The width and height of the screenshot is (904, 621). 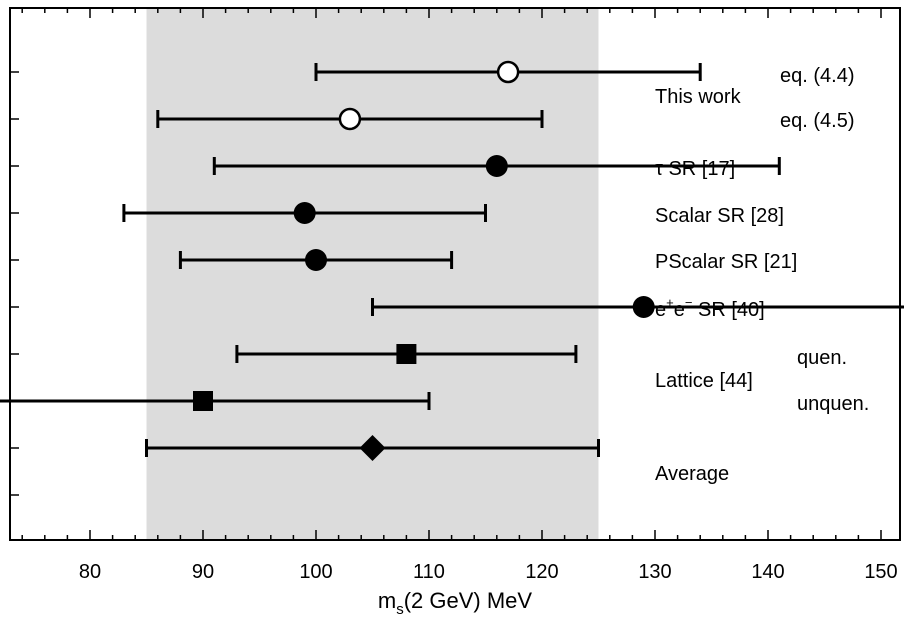 I want to click on label-ee-minus: −, so click(x=689, y=302).